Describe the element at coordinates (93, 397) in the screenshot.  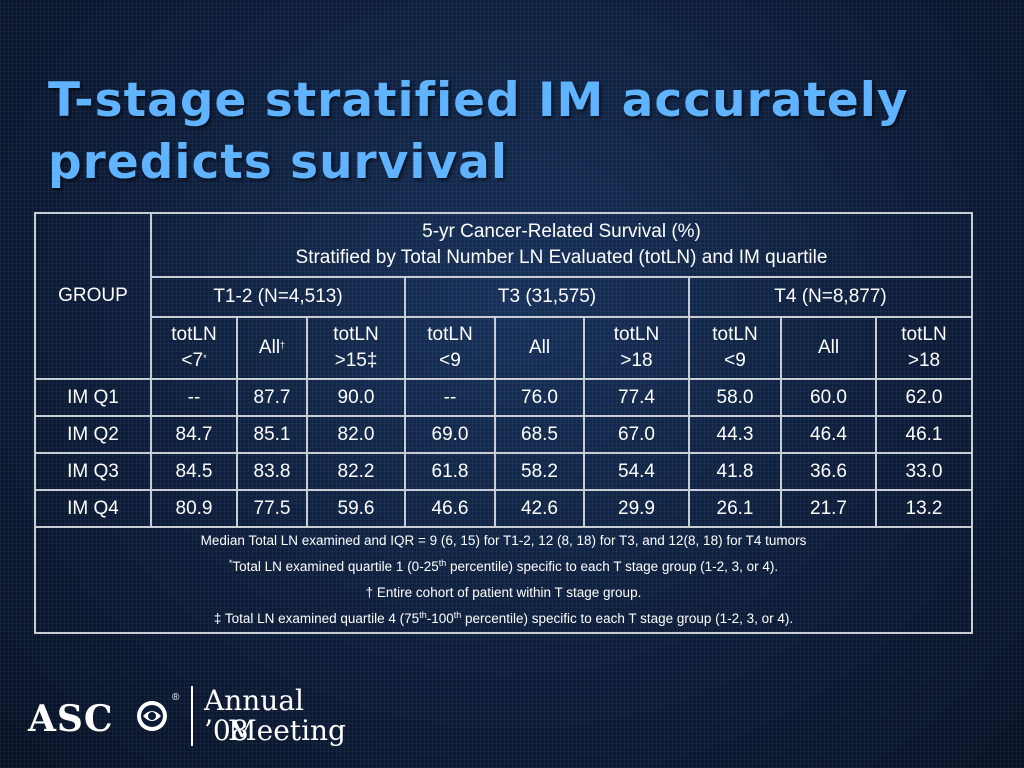
I see `row-label: IM Q1` at that location.